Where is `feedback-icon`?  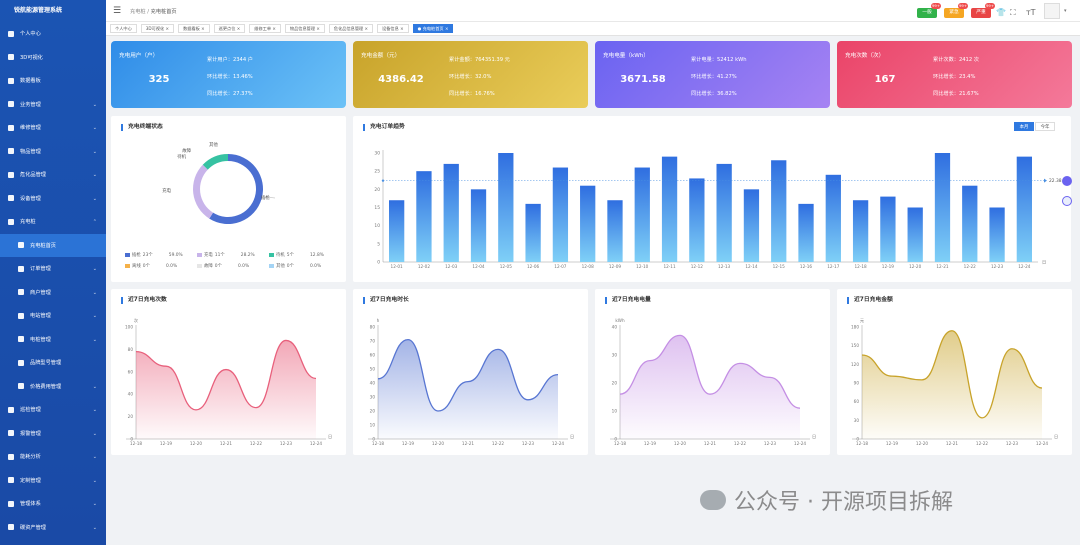
feedback-icon is located at coordinates (1067, 181).